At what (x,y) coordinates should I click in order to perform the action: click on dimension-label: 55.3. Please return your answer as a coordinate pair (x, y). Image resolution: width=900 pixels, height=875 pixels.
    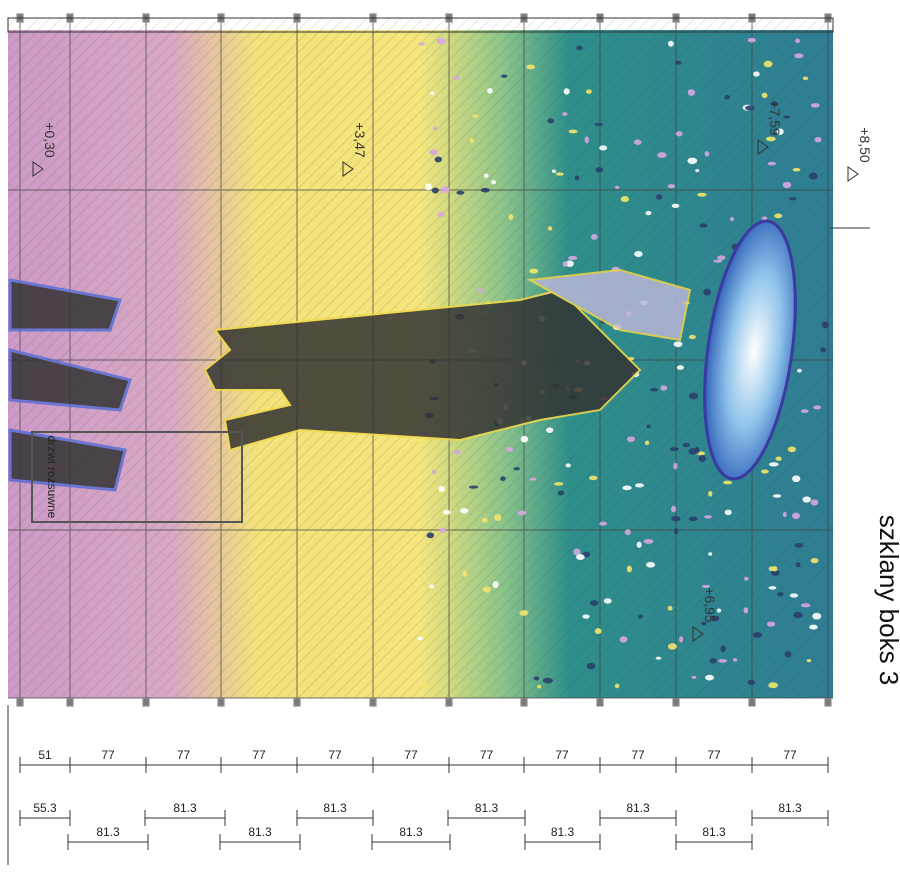
    Looking at the image, I should click on (45, 808).